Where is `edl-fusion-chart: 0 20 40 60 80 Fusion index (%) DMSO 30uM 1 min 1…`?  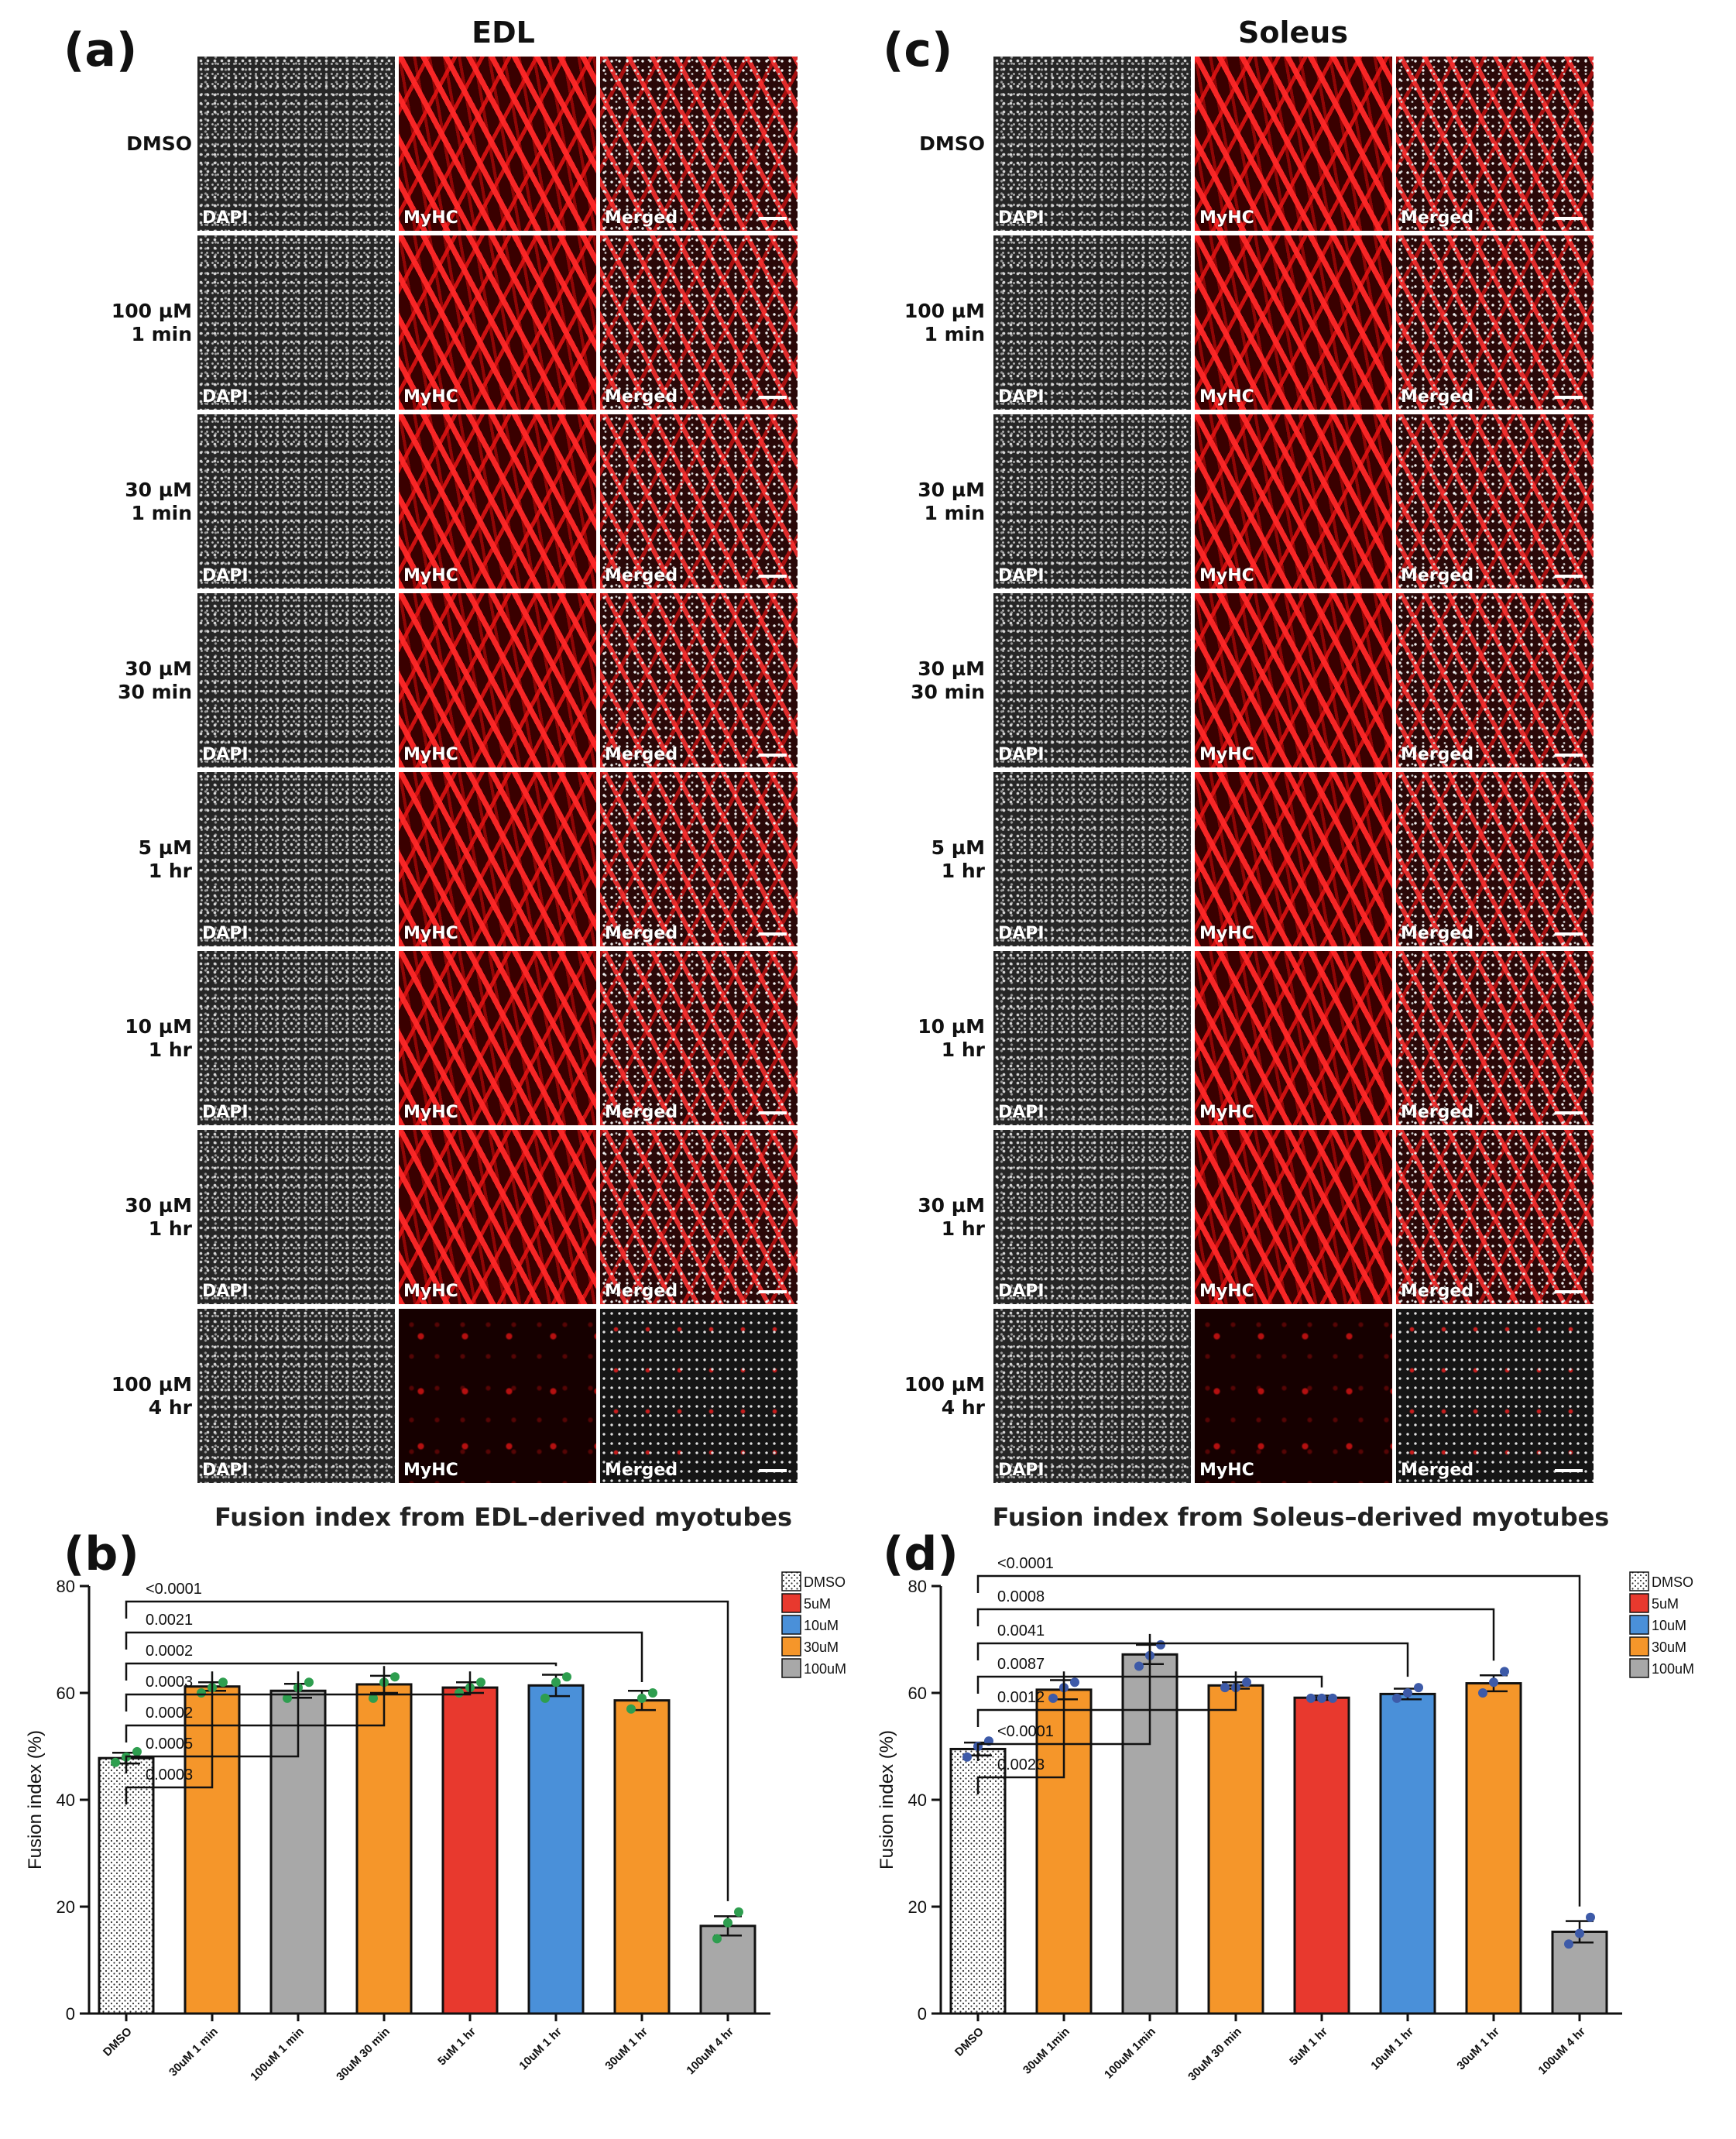 edl-fusion-chart: 0 20 40 60 80 Fusion index (%) DMSO 30uM 1 min 1… is located at coordinates (435, 1827).